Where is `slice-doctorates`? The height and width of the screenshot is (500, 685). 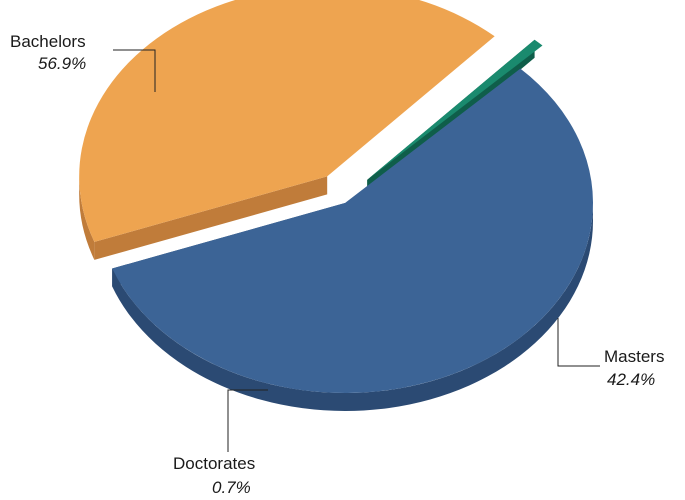
slice-doctorates is located at coordinates (455, 109).